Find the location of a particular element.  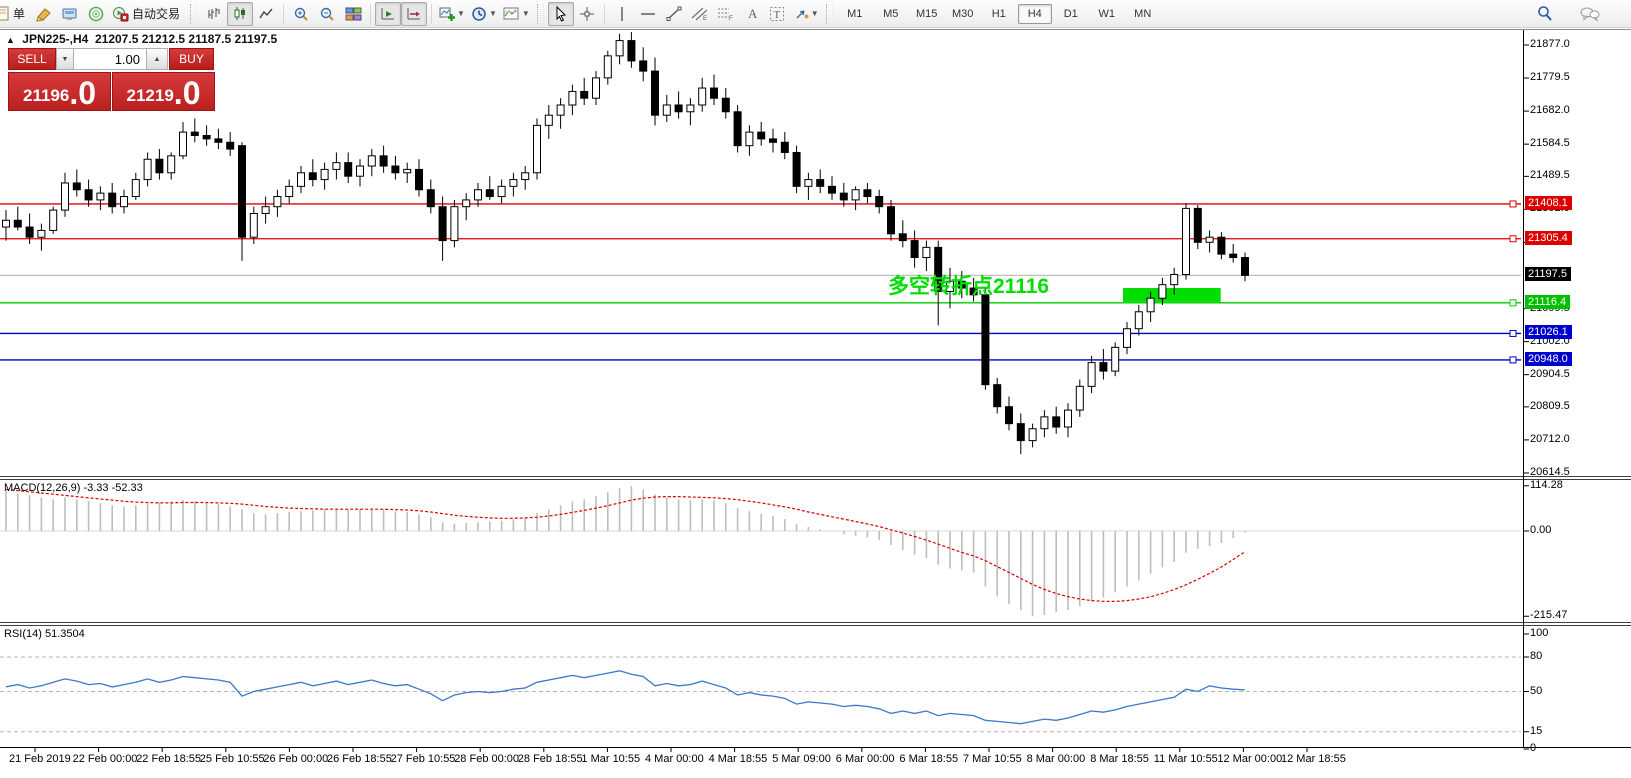

timeframe-button-h4: H4 is located at coordinates (1034, 13).